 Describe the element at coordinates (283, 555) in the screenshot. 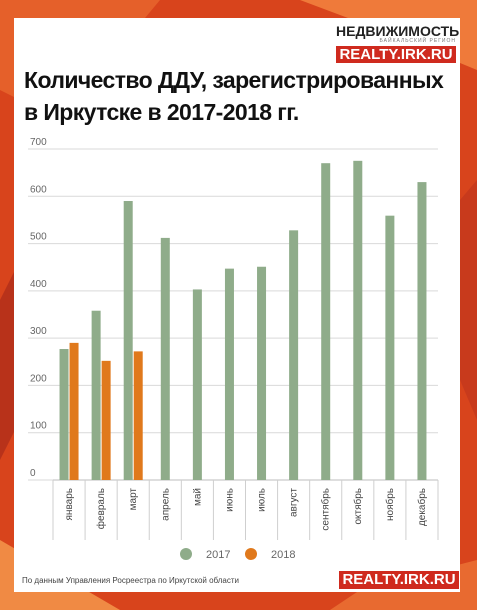

I see `legend-label-2018: 2018` at that location.